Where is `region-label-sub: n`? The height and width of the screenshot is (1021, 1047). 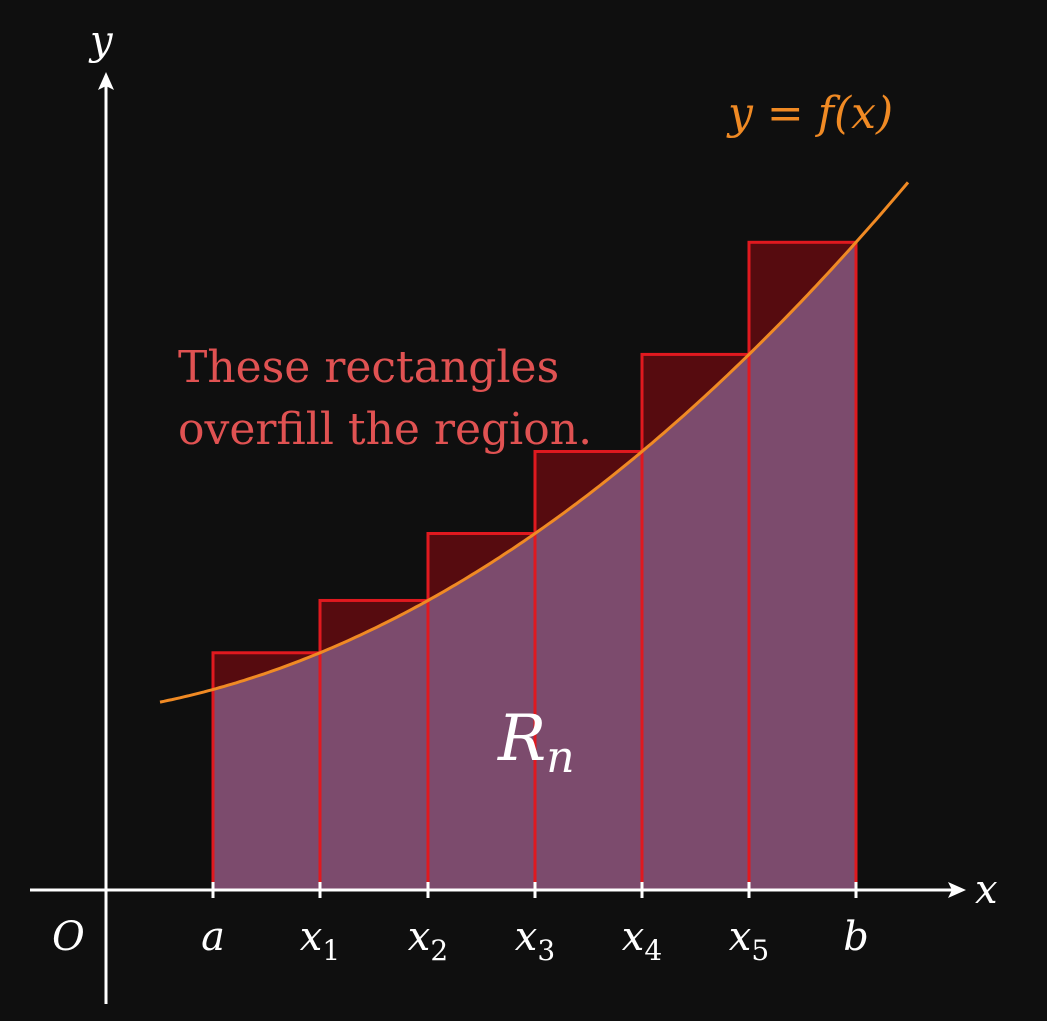 region-label-sub: n is located at coordinates (560, 757).